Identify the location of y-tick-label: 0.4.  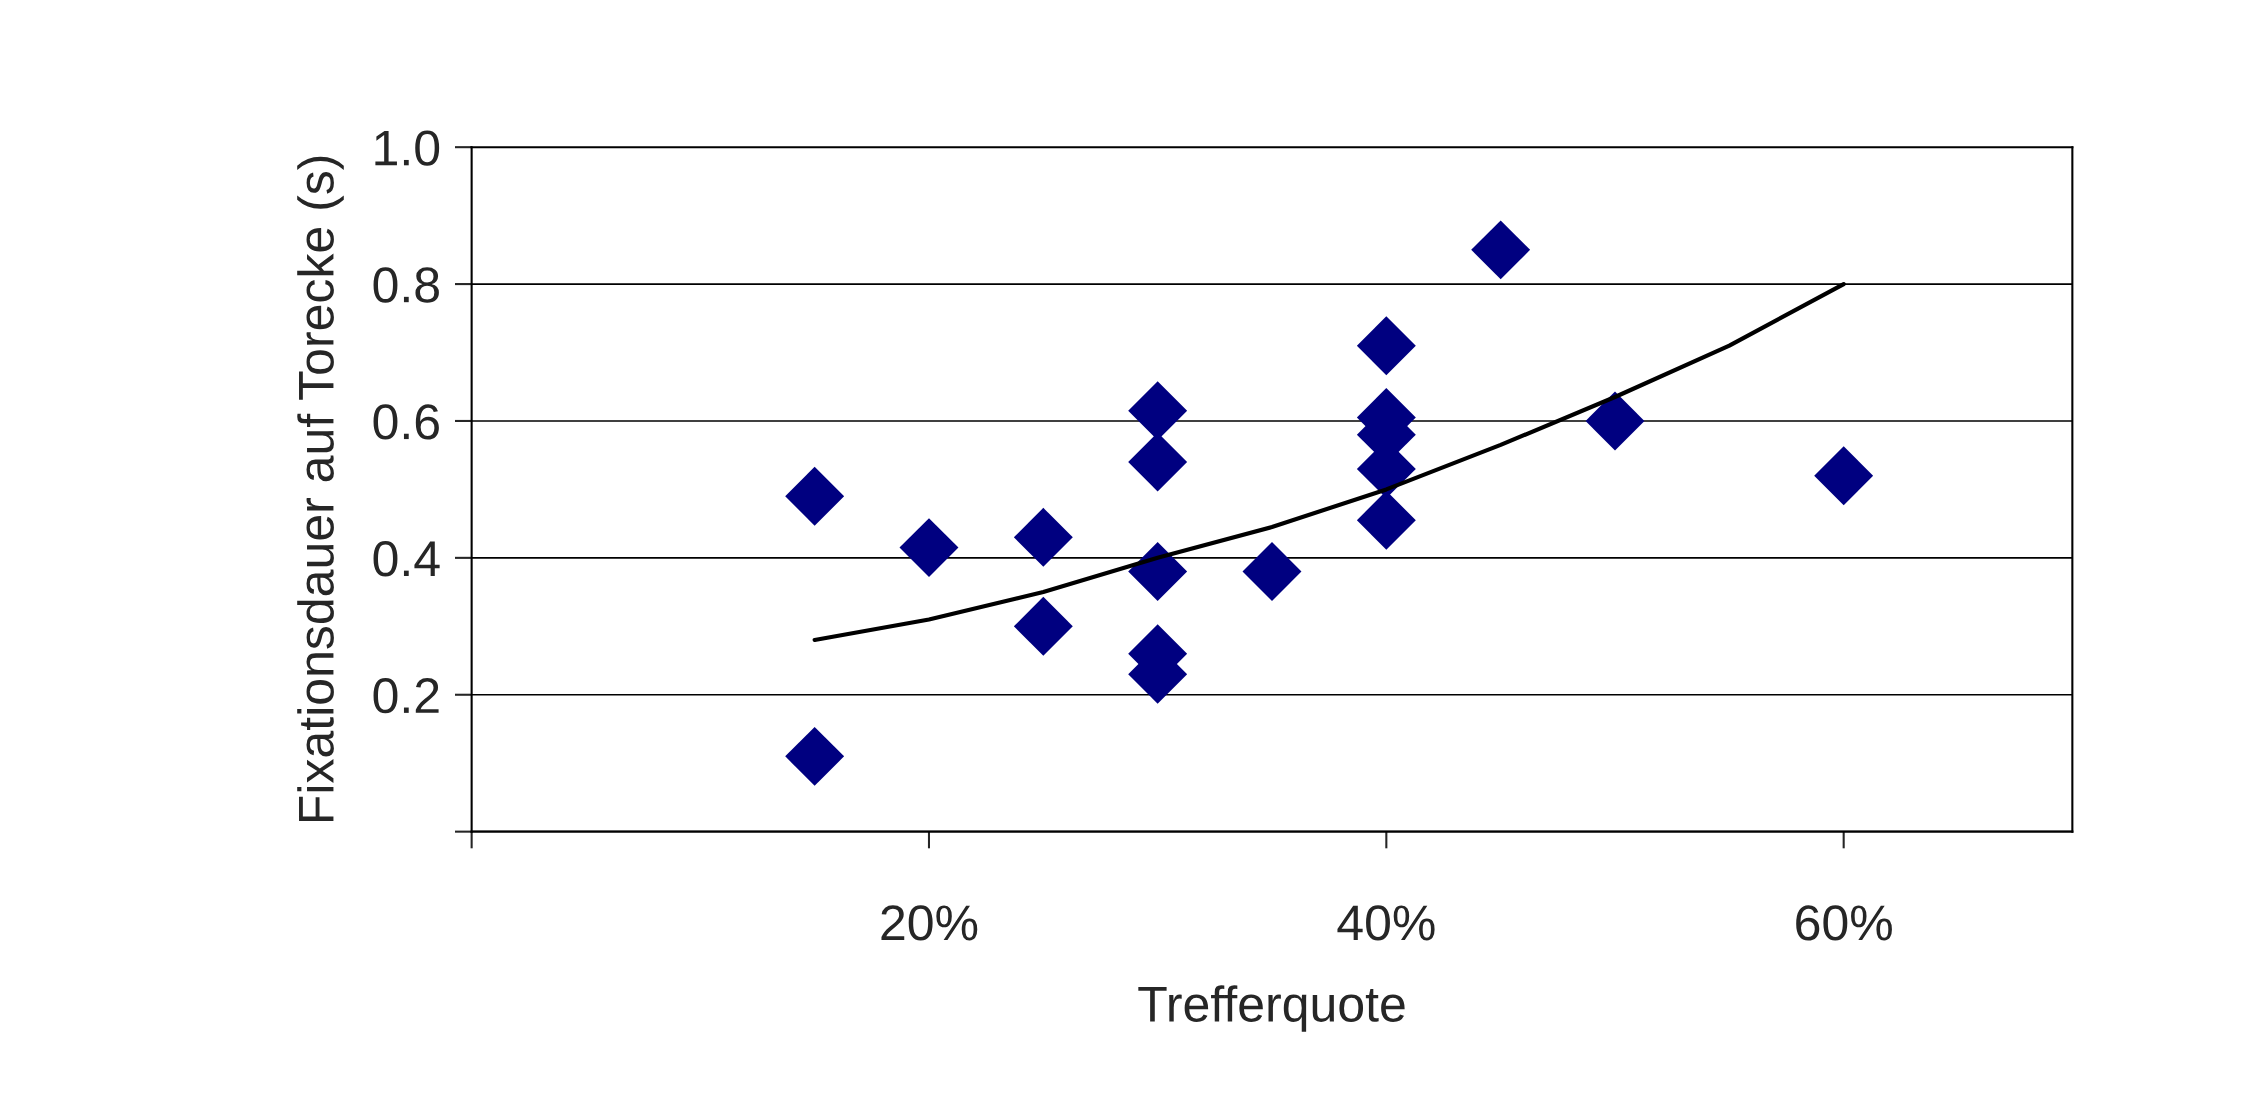
(406, 559).